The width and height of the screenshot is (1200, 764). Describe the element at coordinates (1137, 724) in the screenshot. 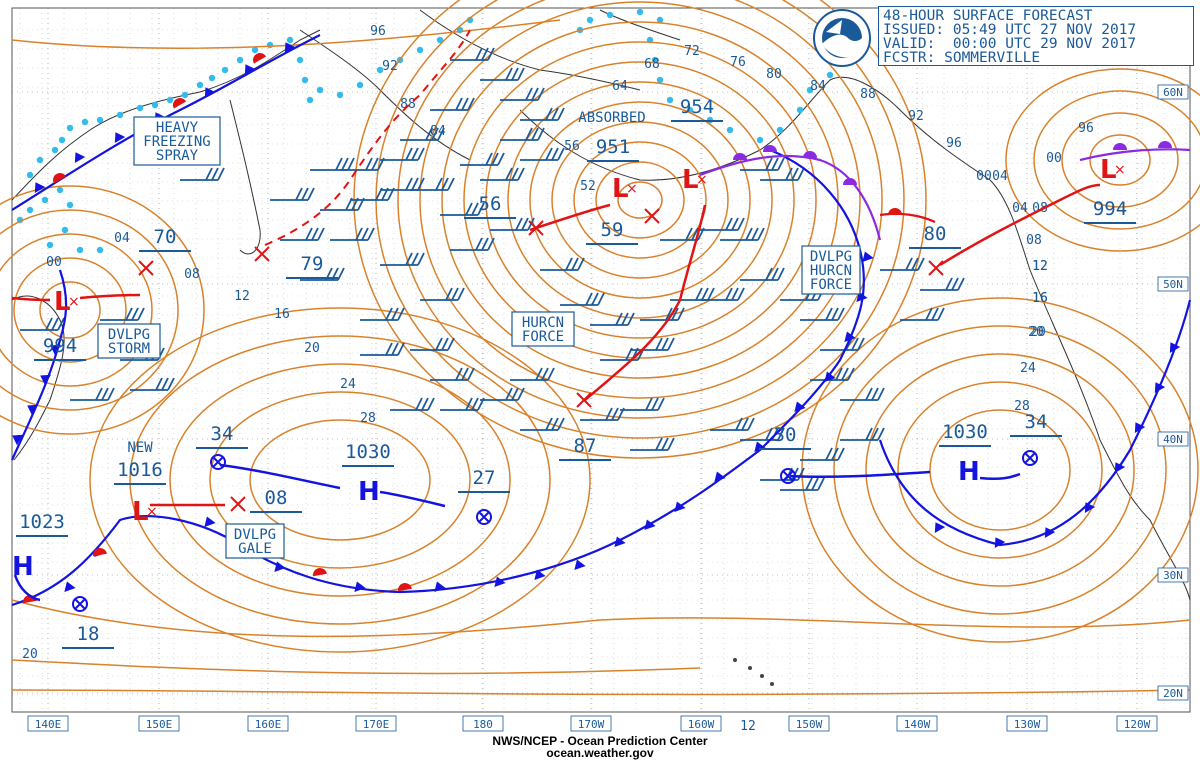

I see `lon-label: 120W` at that location.